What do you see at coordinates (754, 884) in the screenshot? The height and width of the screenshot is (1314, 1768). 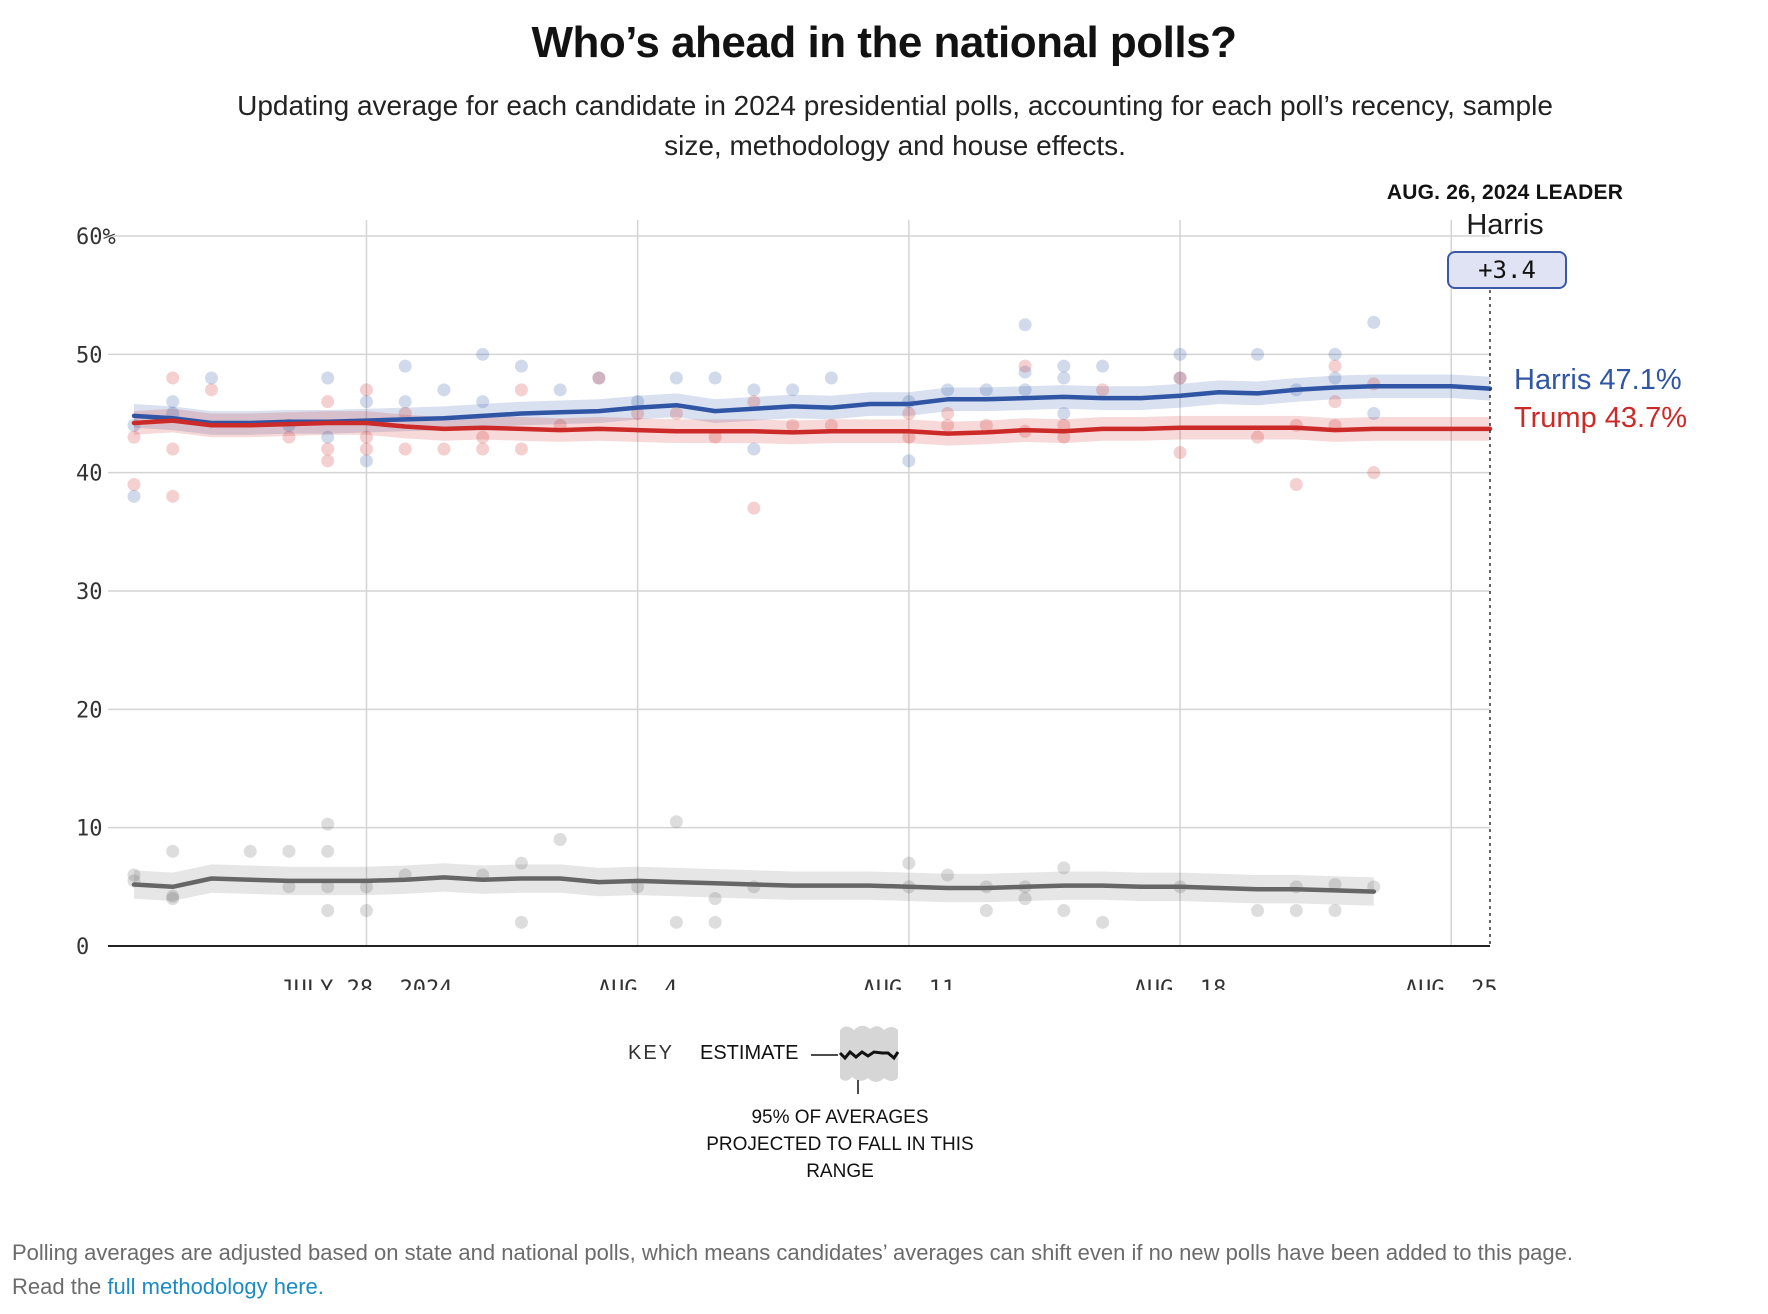 I see `other-average-line` at bounding box center [754, 884].